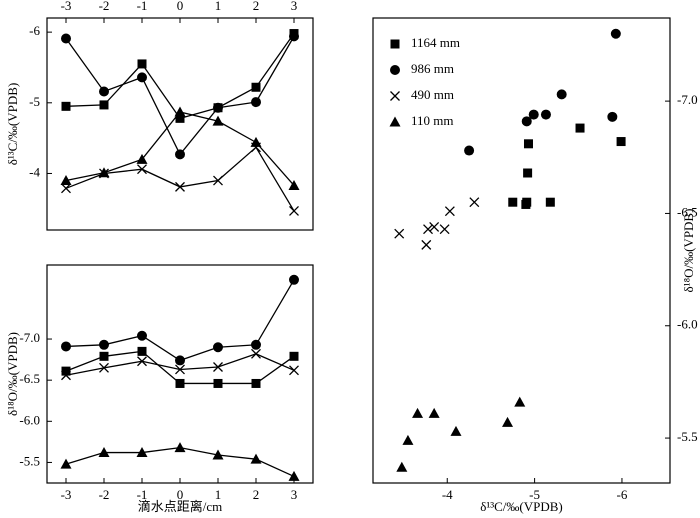 This screenshot has width=700, height=518. What do you see at coordinates (432, 120) in the screenshot?
I see `legend-label: 110 mm` at bounding box center [432, 120].